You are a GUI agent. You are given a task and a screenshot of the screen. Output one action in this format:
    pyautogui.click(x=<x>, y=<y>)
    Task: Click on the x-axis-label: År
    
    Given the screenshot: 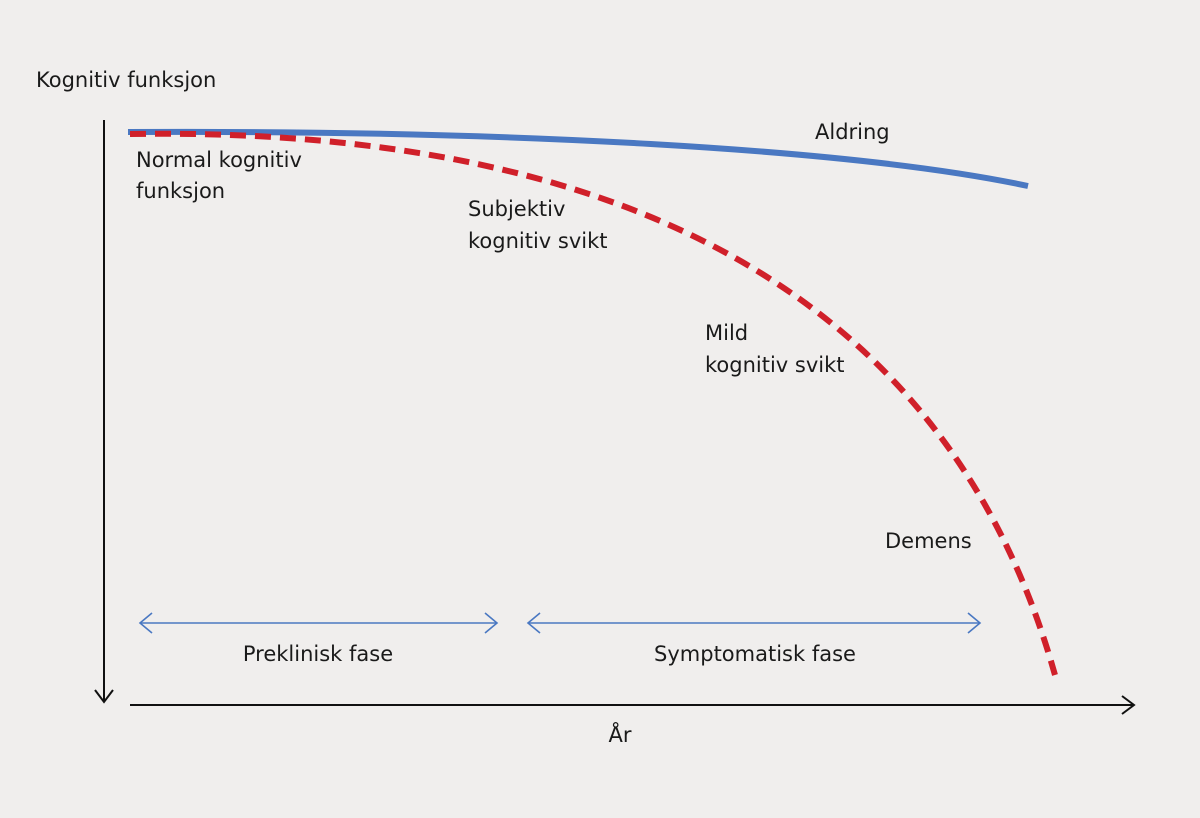 What is the action you would take?
    pyautogui.click(x=620, y=734)
    